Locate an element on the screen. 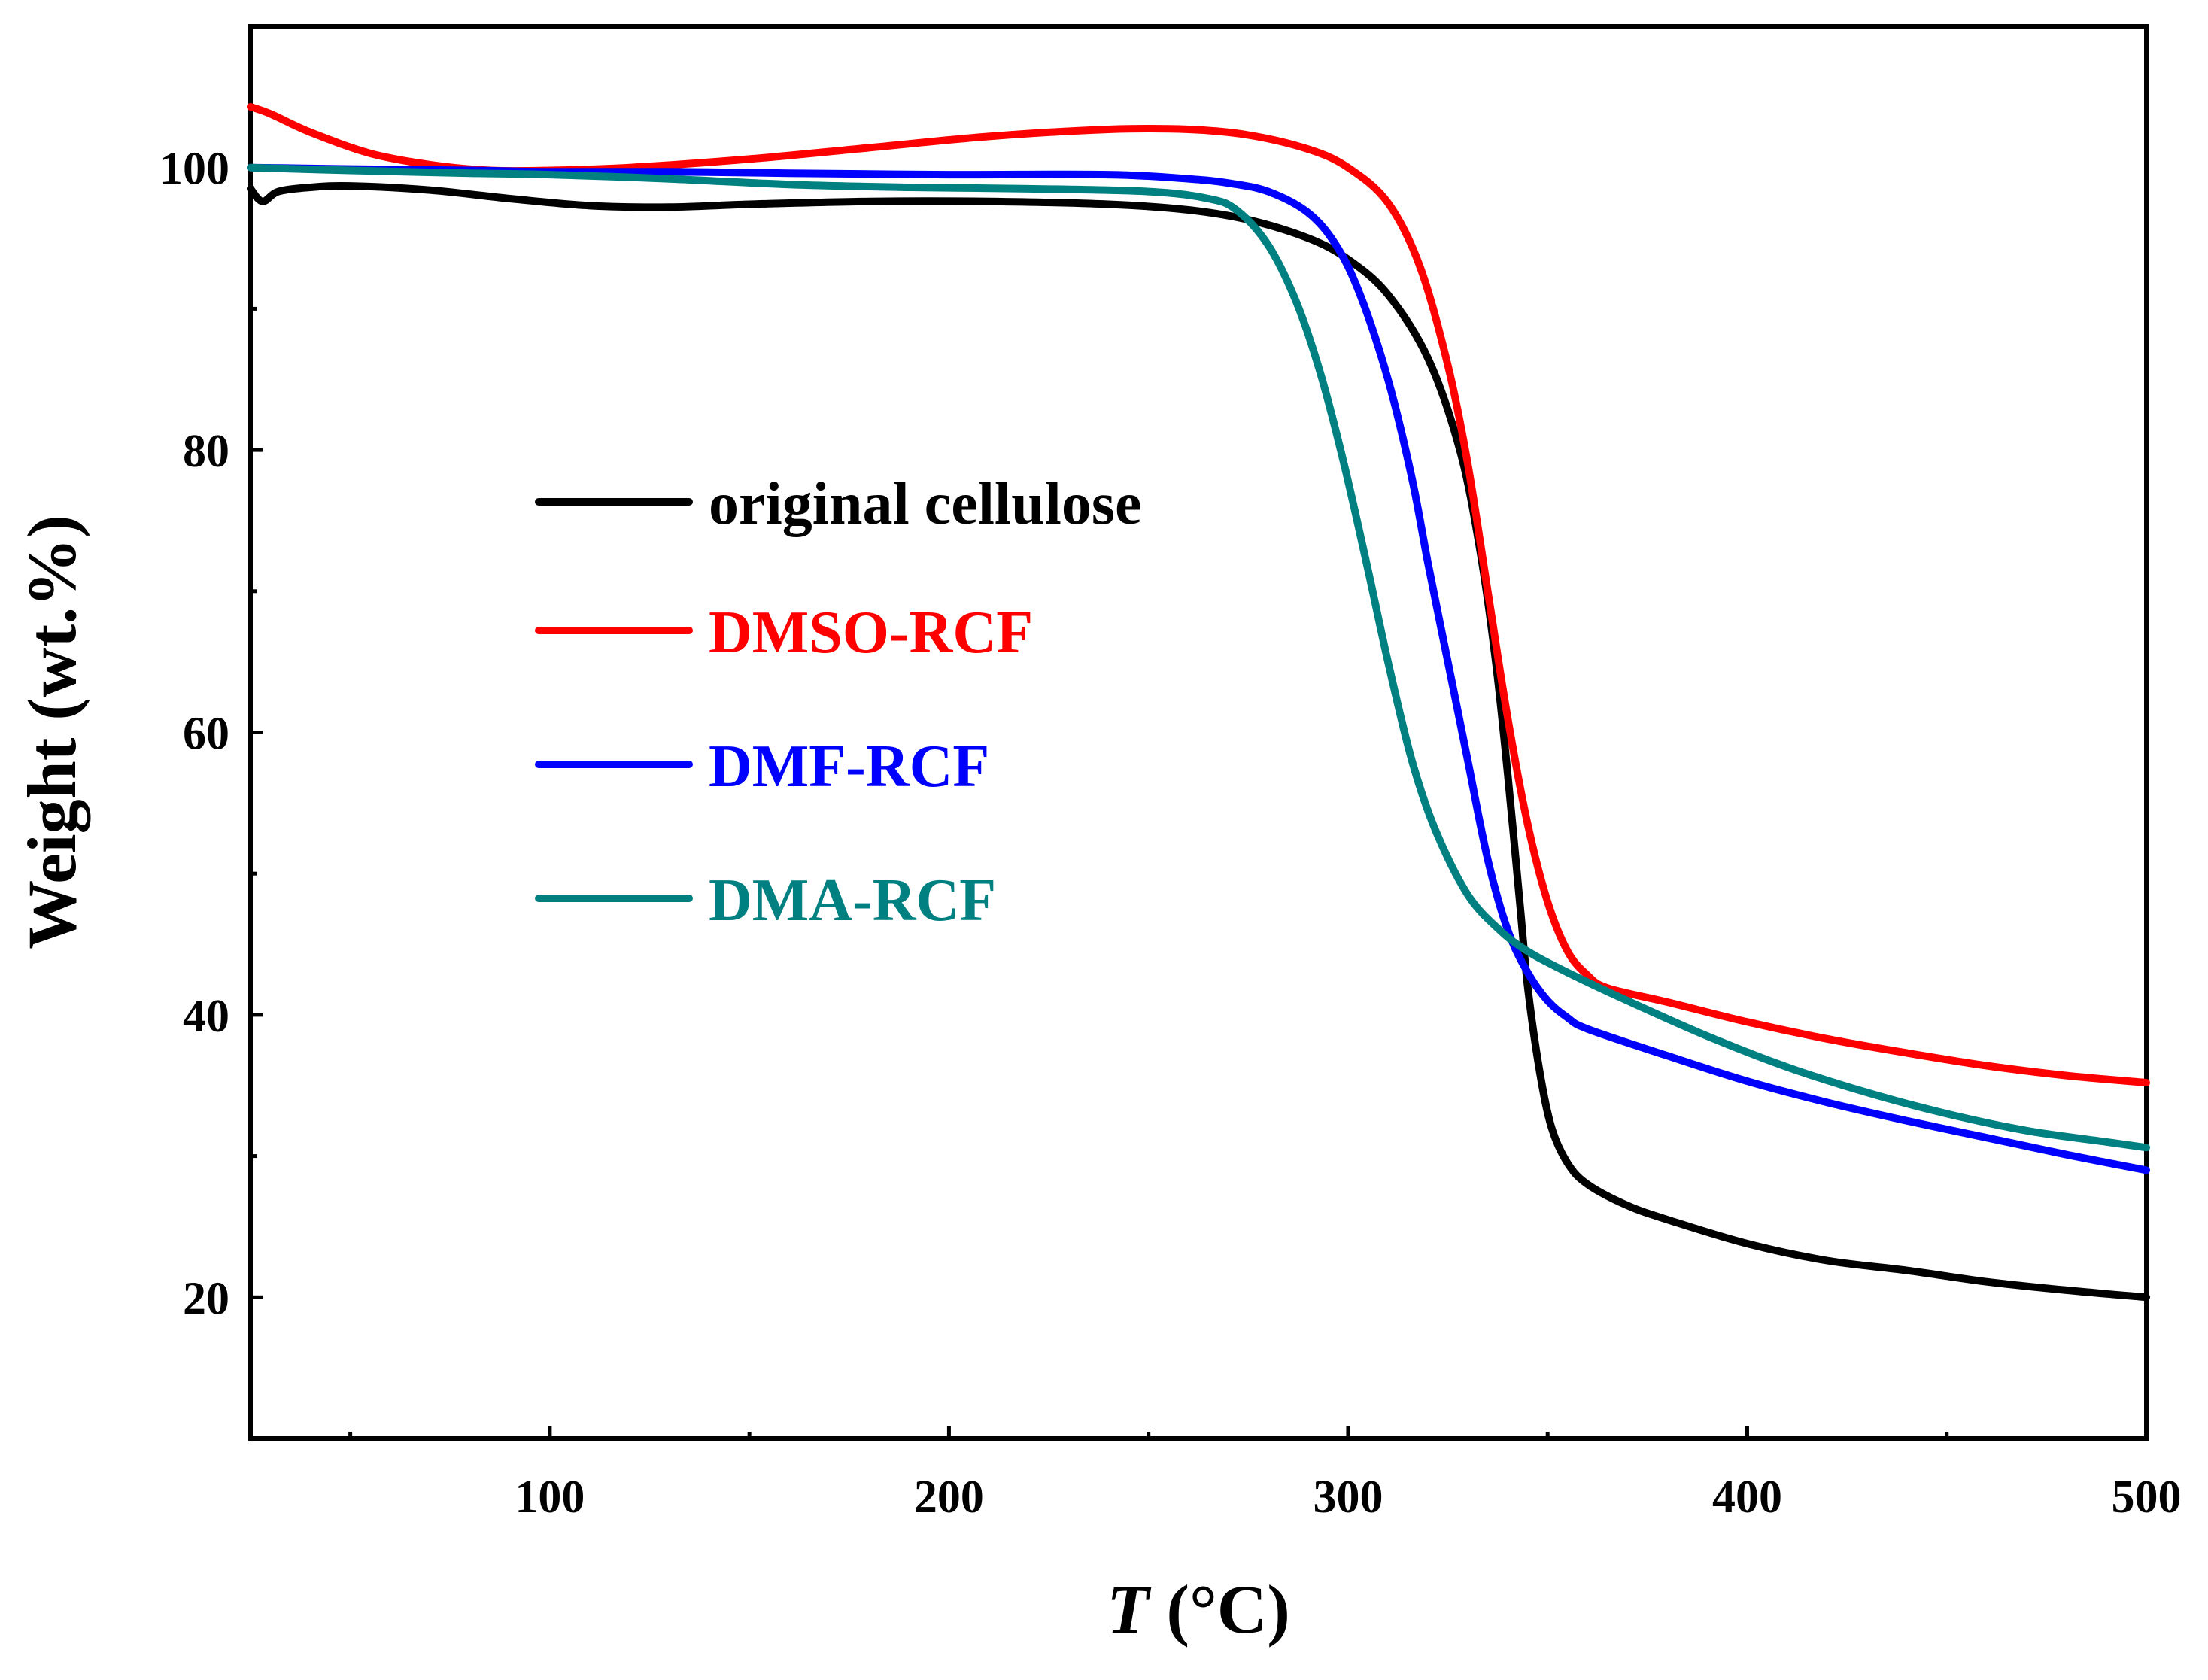 This screenshot has height=1680, width=2208. y-tick-label-100: 100 is located at coordinates (194, 169).